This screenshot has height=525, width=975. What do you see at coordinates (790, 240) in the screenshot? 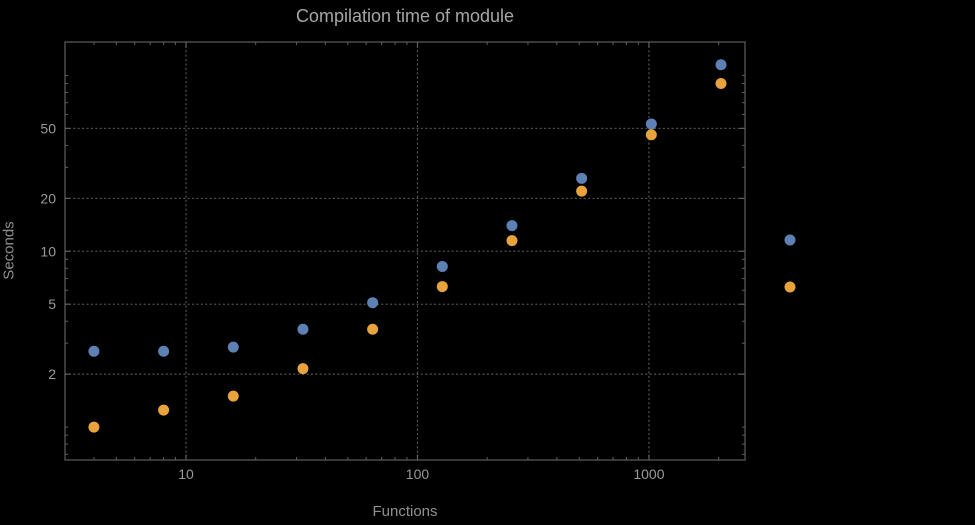
I see `legend-marker-blue` at bounding box center [790, 240].